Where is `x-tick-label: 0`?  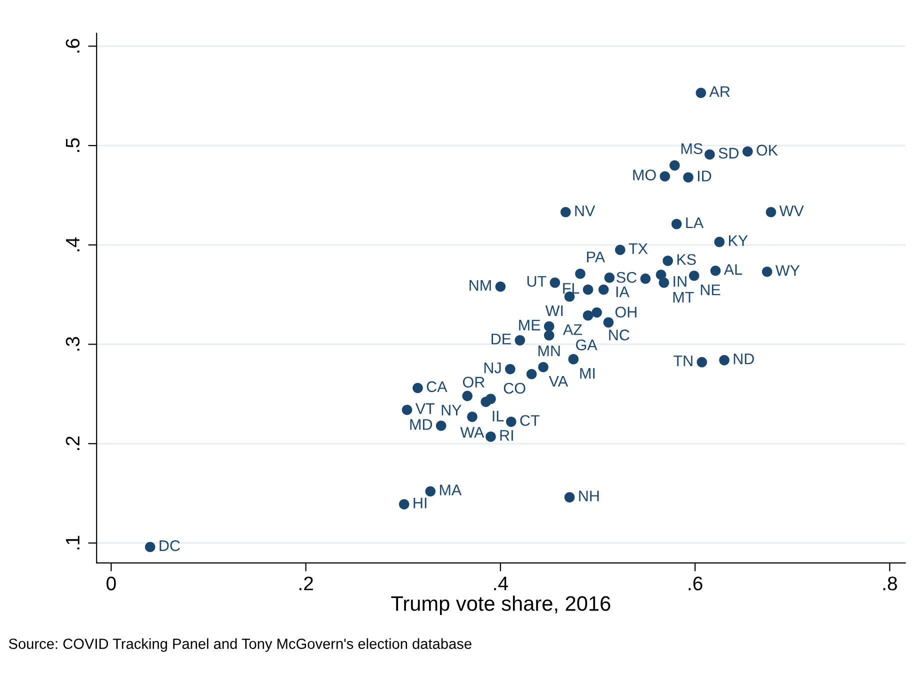
x-tick-label: 0 is located at coordinates (111, 583).